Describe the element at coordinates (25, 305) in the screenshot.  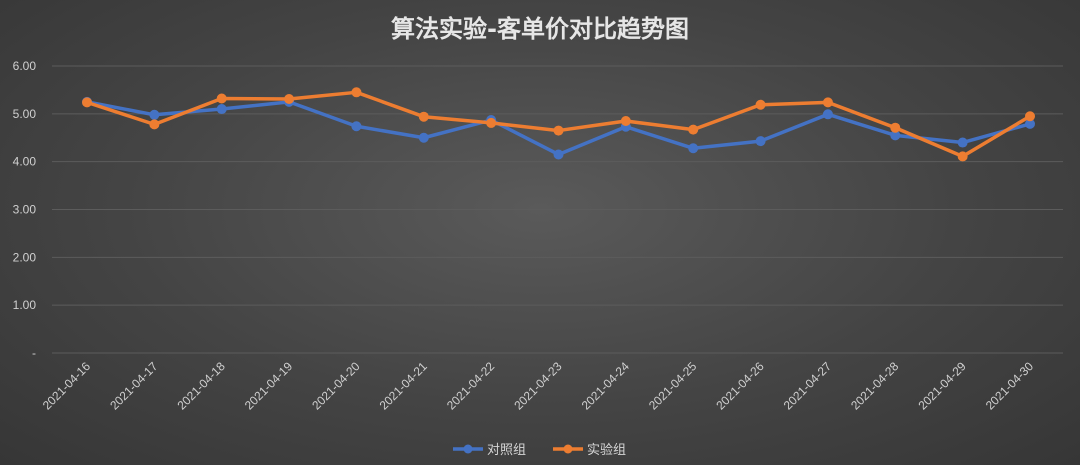
I see `y-tick-label: 1.00` at that location.